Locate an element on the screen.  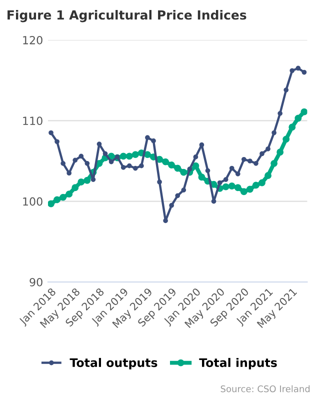
legend-label: Total outputs is located at coordinates (114, 364).